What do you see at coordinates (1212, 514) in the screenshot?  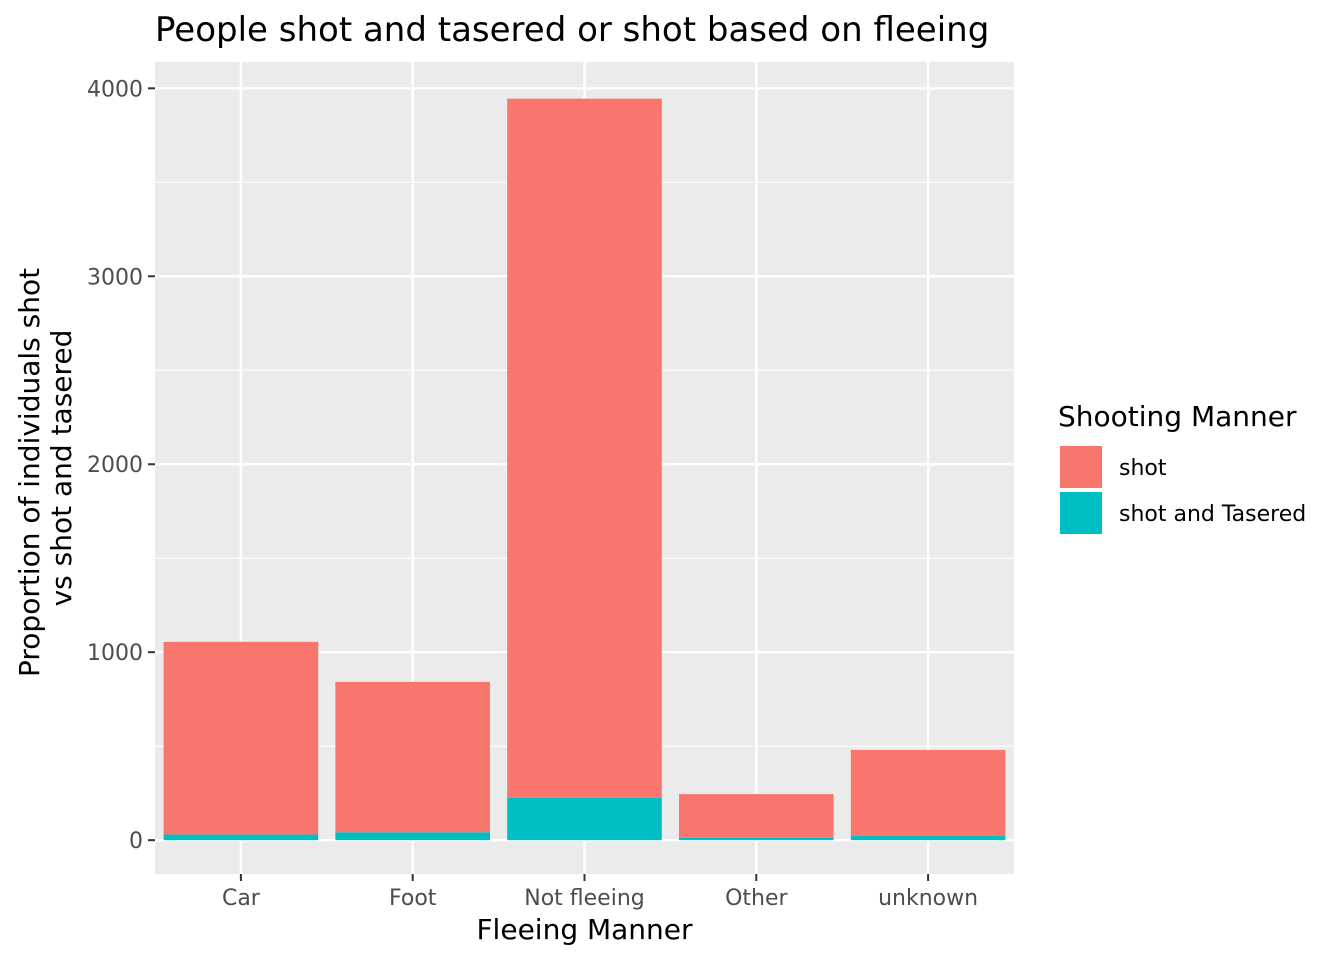 I see `legend-label-shot-and-tasered: shot and Tasered` at bounding box center [1212, 514].